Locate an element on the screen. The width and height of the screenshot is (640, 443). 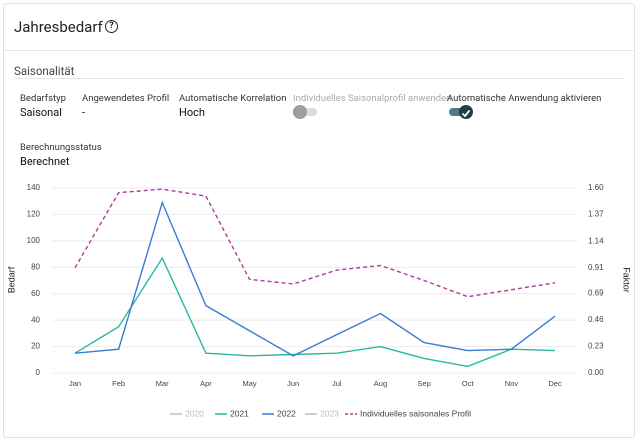
y2-tick-label: 0.23 is located at coordinates (596, 346).